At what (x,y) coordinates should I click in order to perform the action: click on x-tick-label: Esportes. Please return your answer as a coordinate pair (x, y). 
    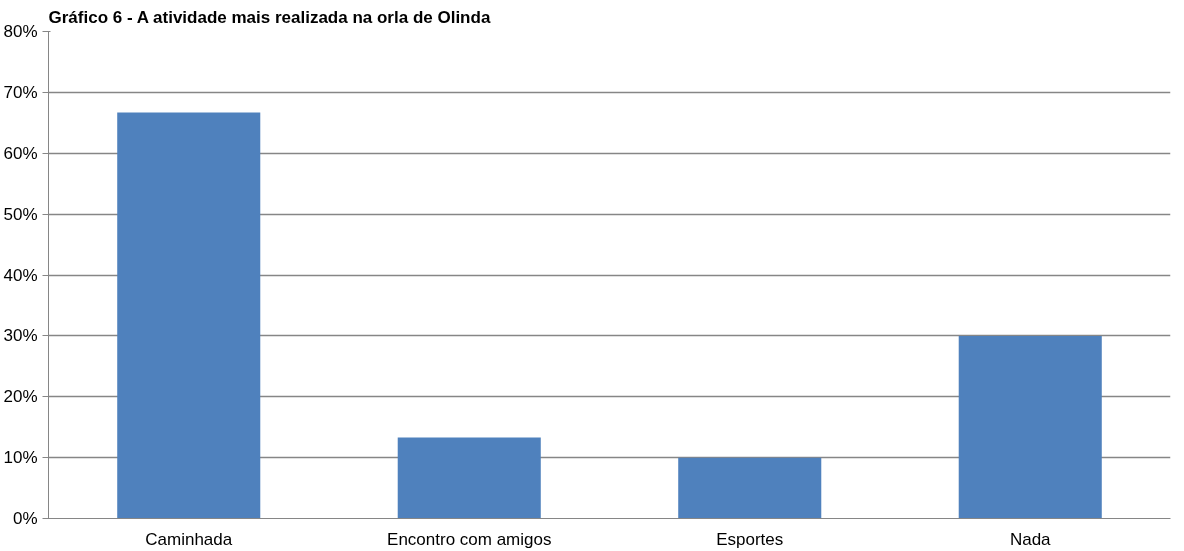
    Looking at the image, I should click on (750, 539).